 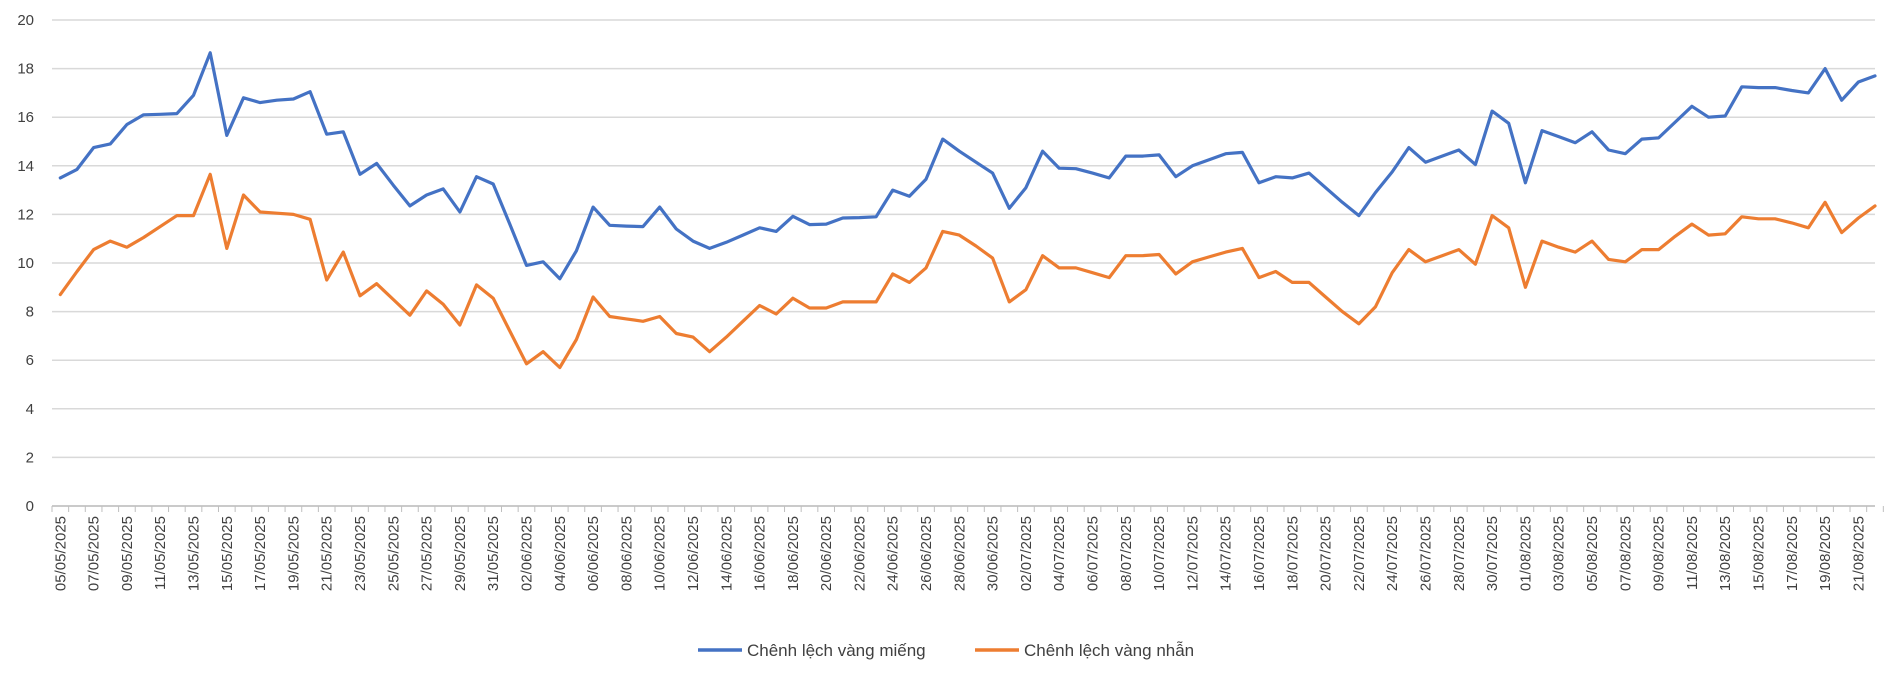 What do you see at coordinates (25, 69) in the screenshot?
I see `y-tick-label: 18` at bounding box center [25, 69].